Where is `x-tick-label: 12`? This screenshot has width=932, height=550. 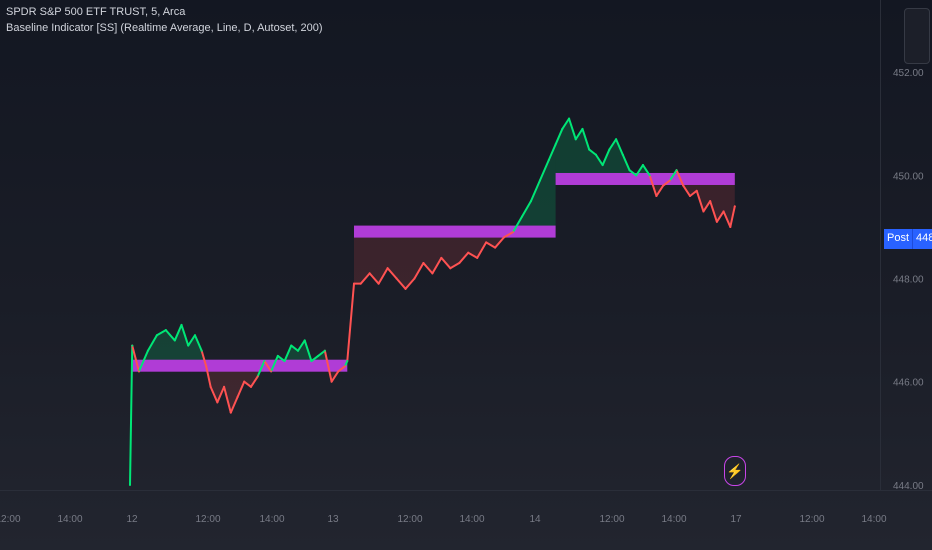 x-tick-label: 12 is located at coordinates (132, 519).